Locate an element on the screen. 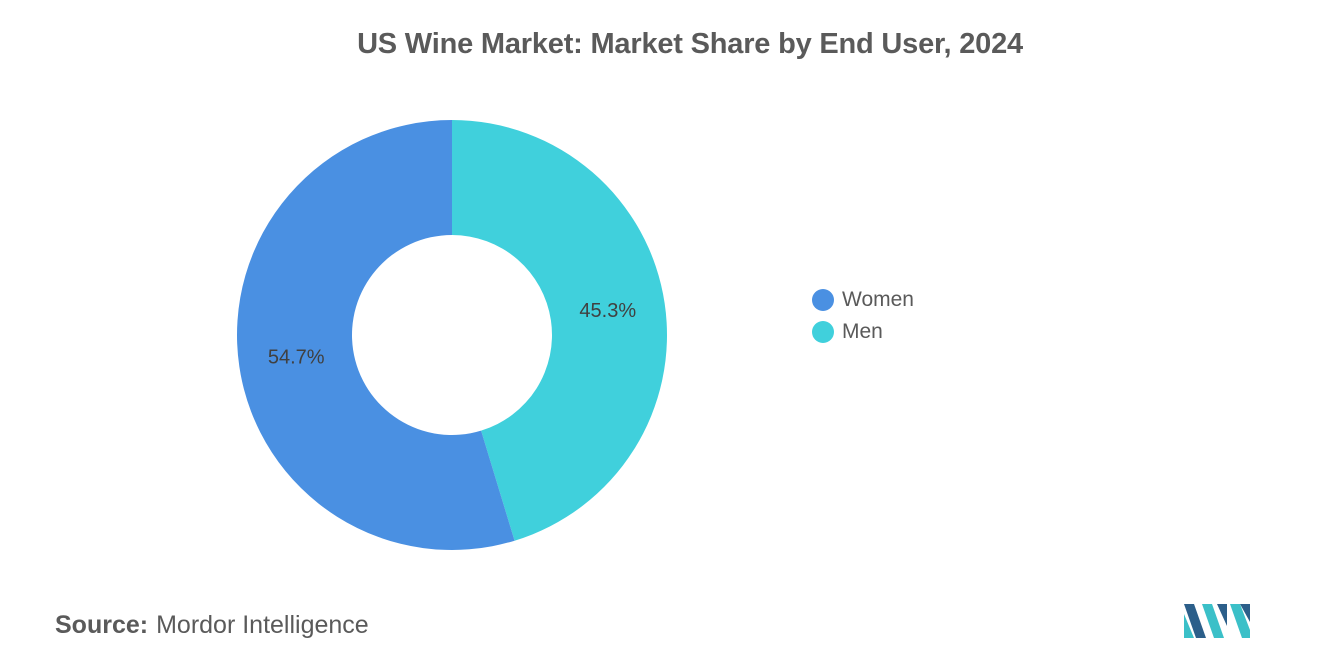  donut-slice-men is located at coordinates (560, 330).